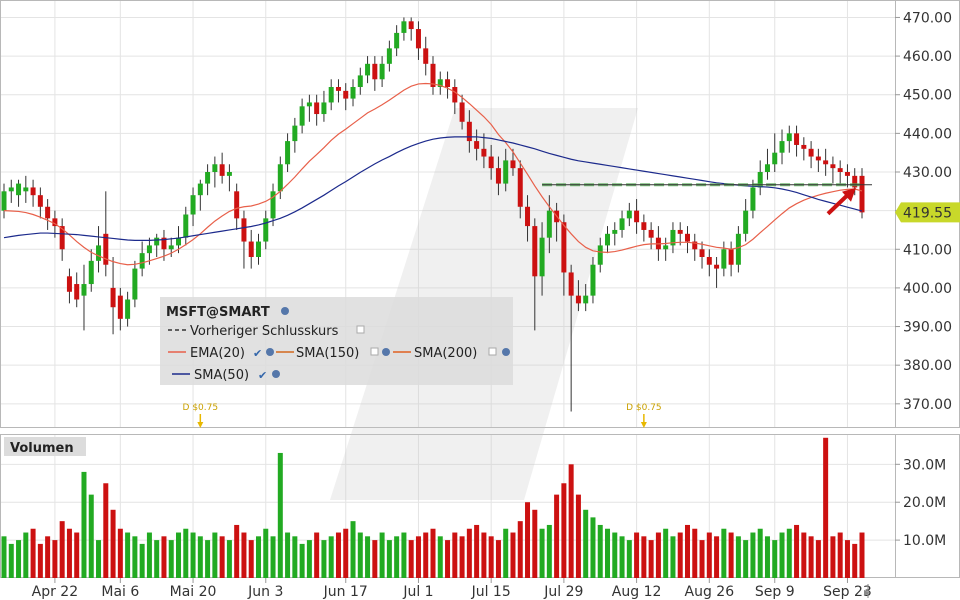 This screenshot has width=960, height=600. I want to click on legend-symbol: MSFT@SMART, so click(218, 312).